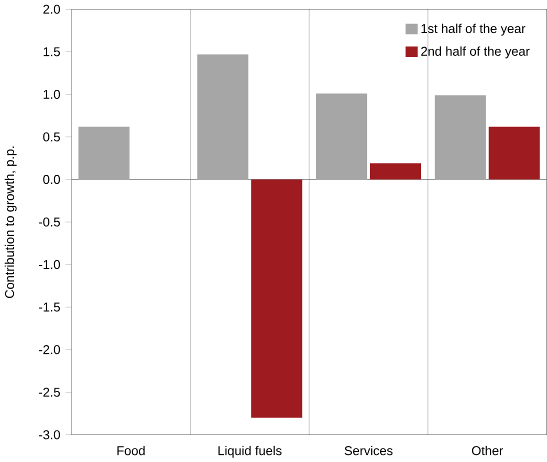 The image size is (547, 462). Describe the element at coordinates (49, 392) in the screenshot. I see `y-tick-label: -2.5` at that location.